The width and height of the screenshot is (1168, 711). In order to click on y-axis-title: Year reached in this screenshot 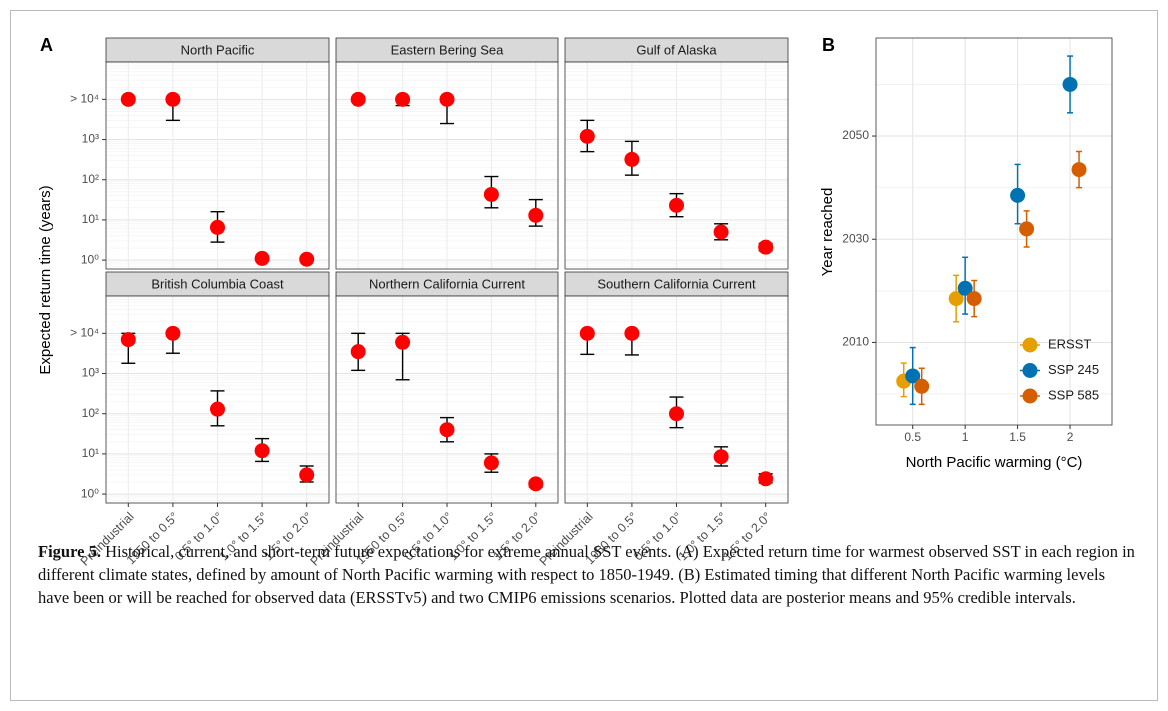, I will do `click(827, 232)`.